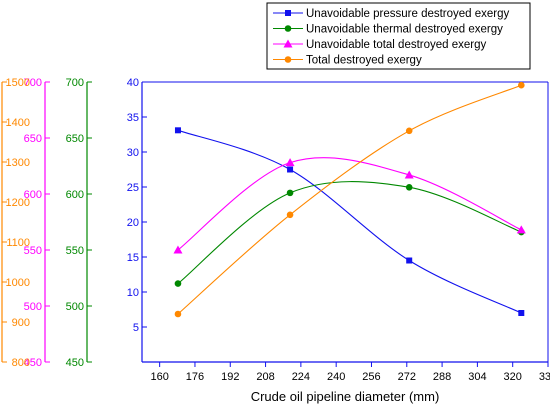 The height and width of the screenshot is (408, 550). I want to click on y-tick-label-magenta: 450, so click(33, 363).